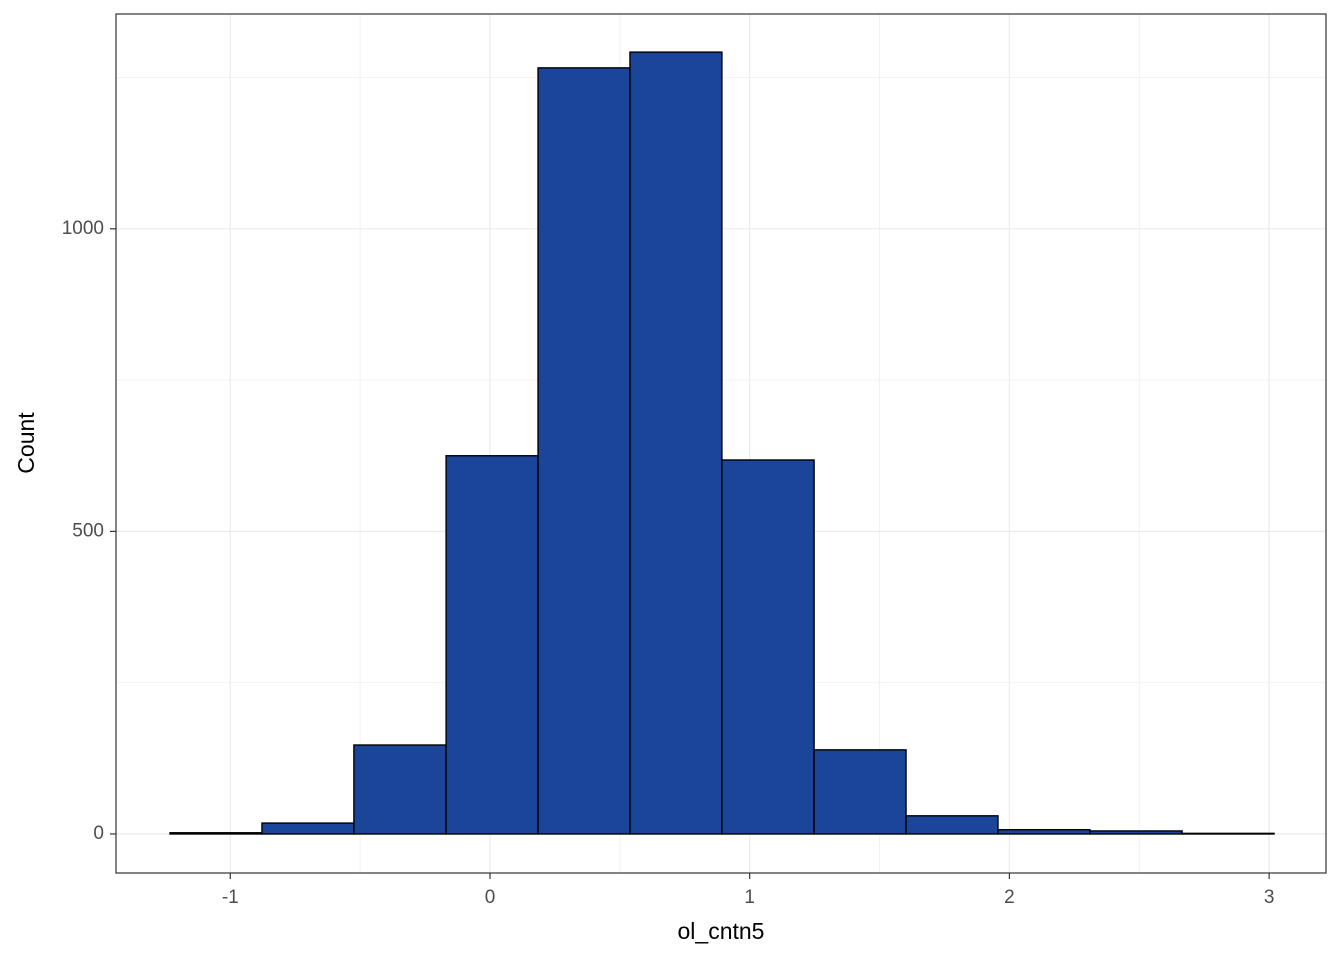  I want to click on x-axis-title: ol_cntn5, so click(721, 931).